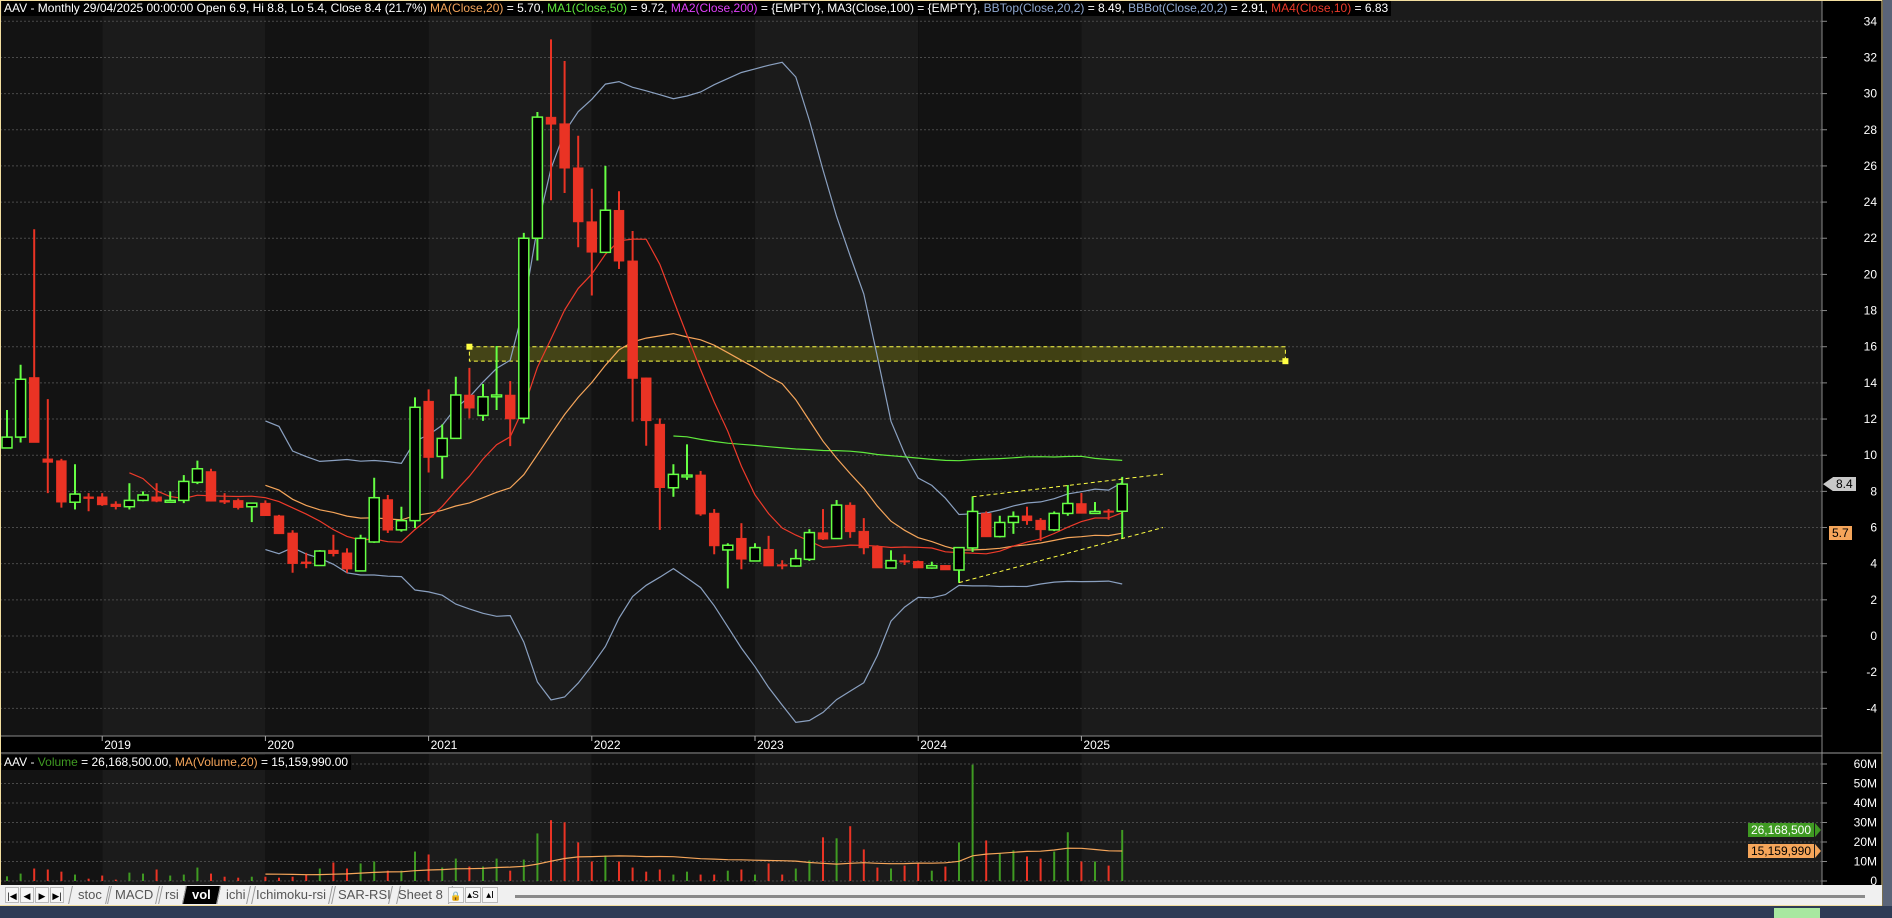  What do you see at coordinates (933, 745) in the screenshot?
I see `x-tick-label: 2024` at bounding box center [933, 745].